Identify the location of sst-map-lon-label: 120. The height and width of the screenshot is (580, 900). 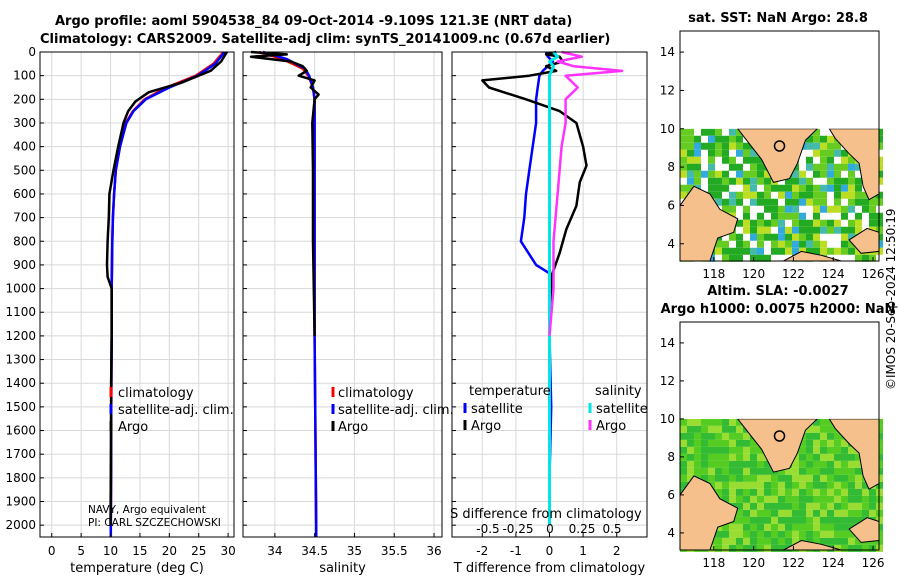
(753, 274).